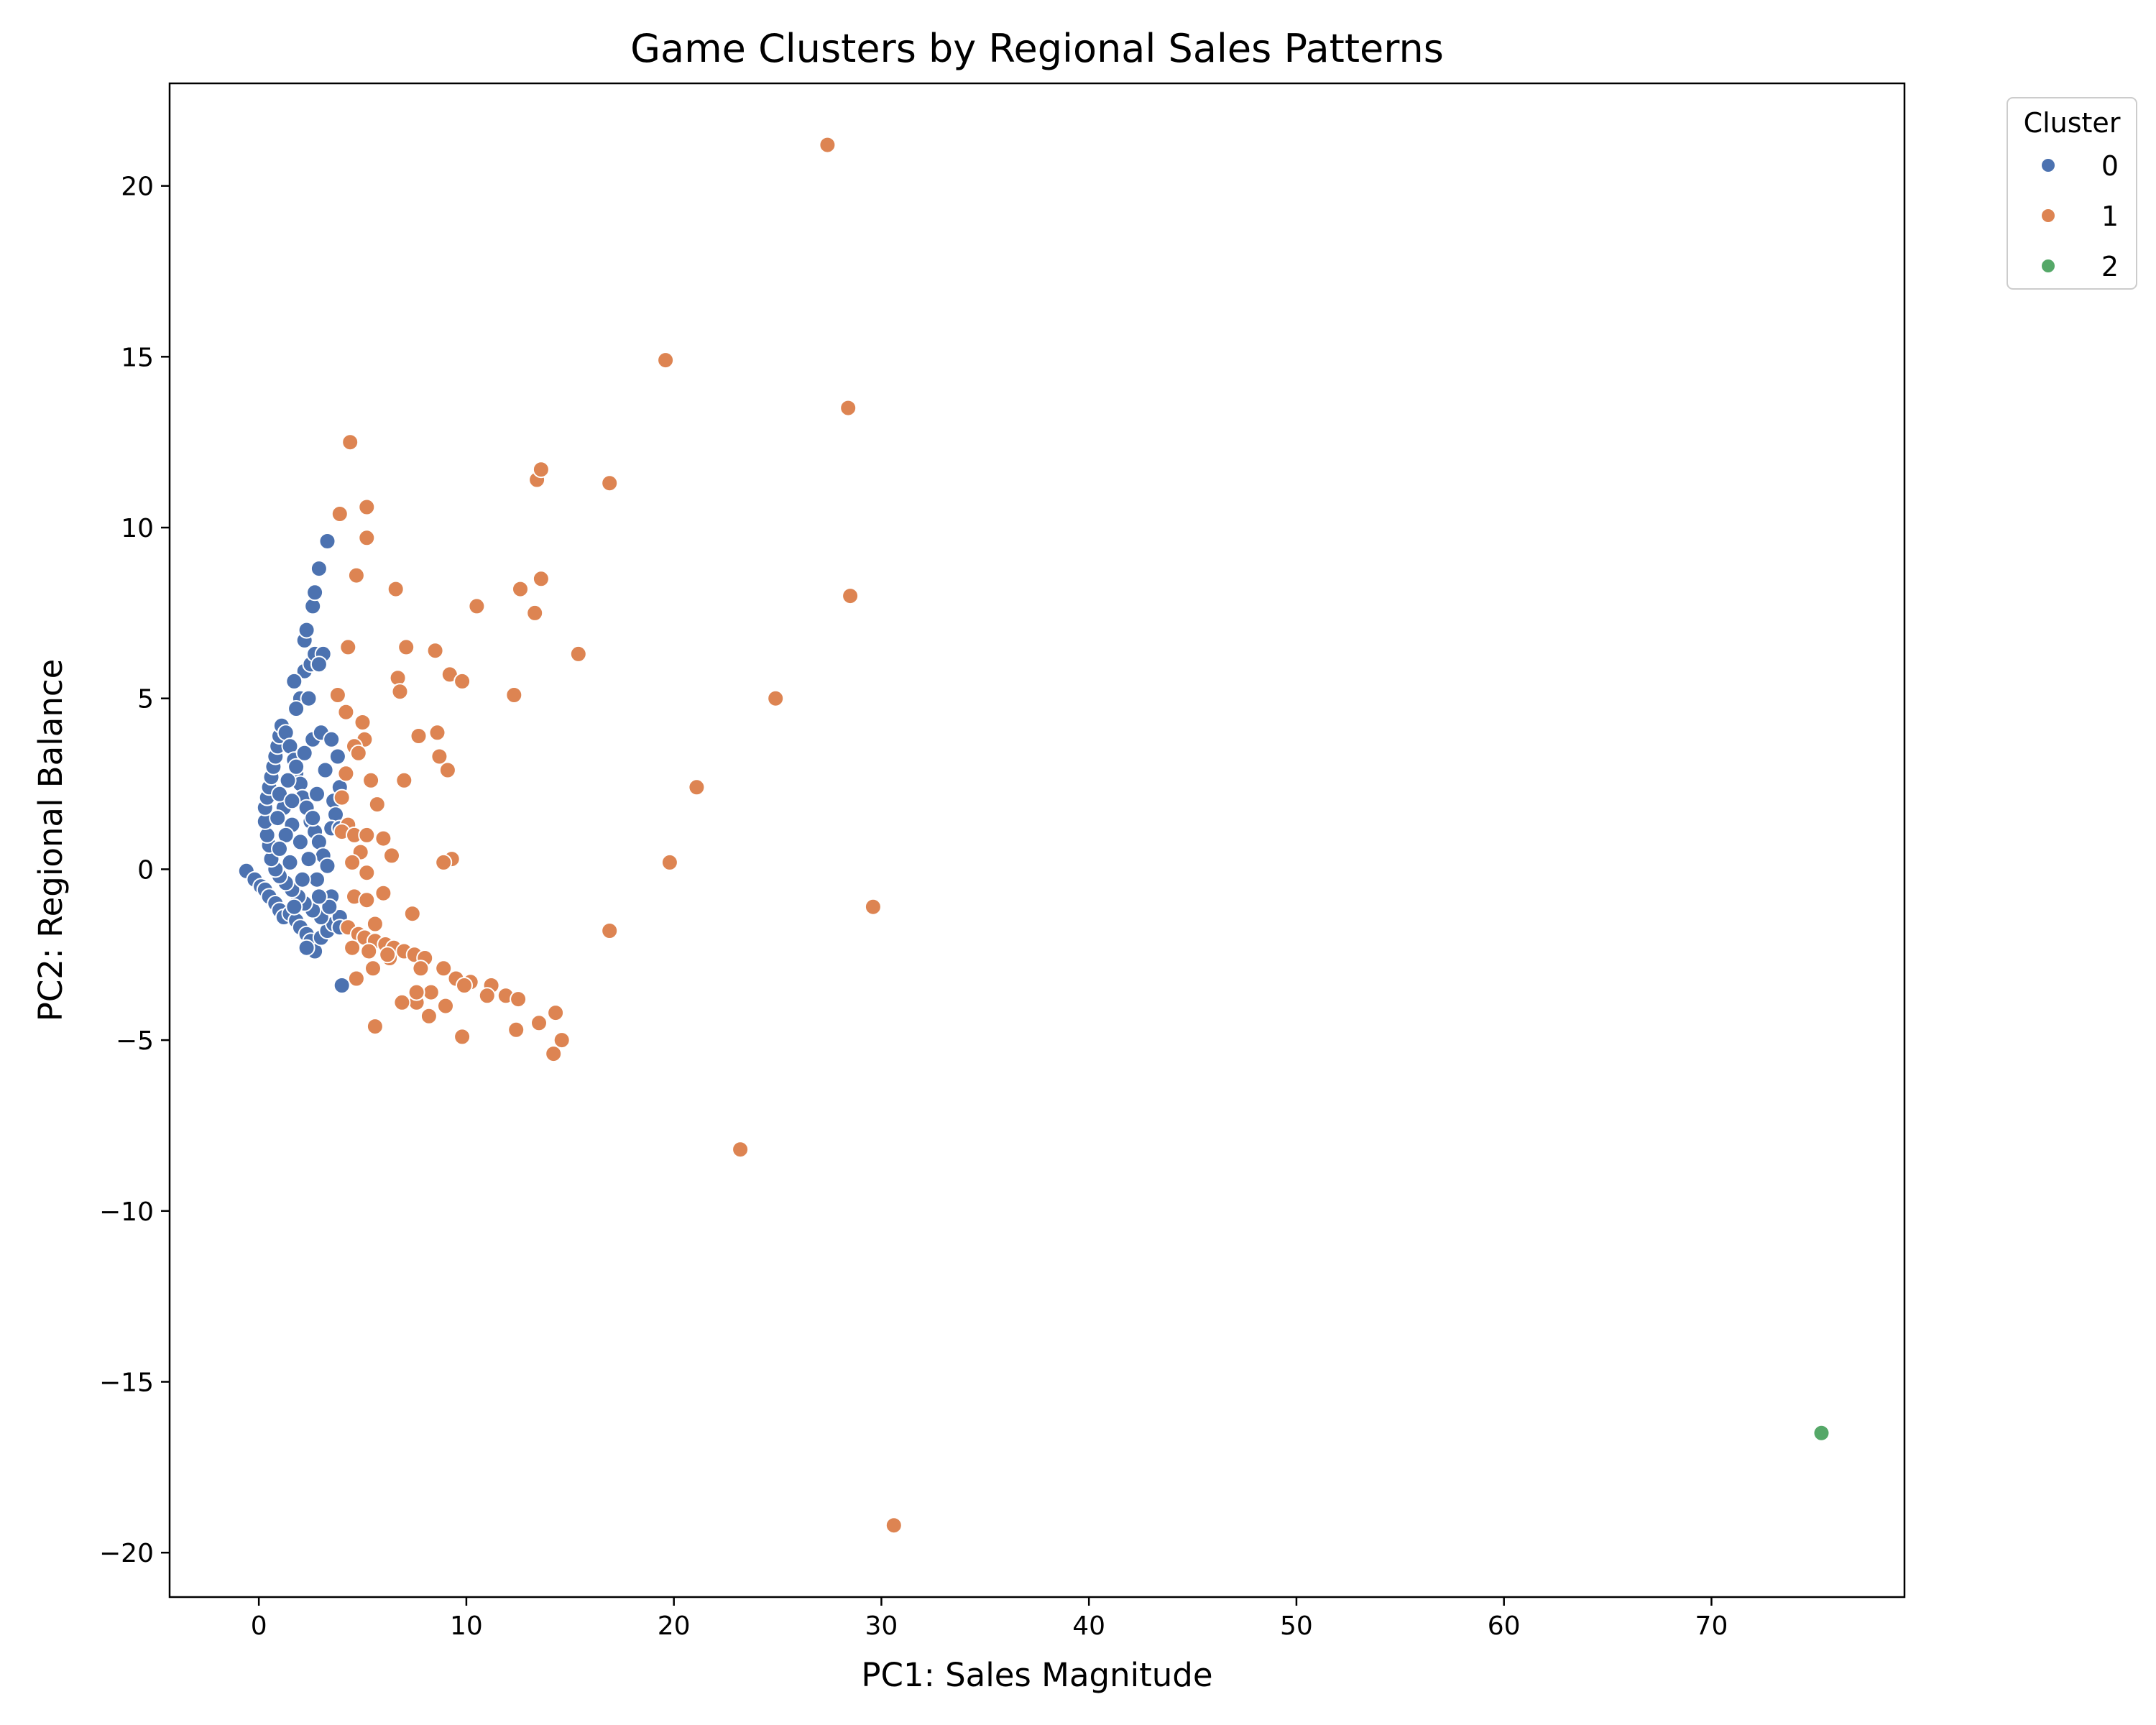 The image size is (2156, 1725). What do you see at coordinates (126, 1553) in the screenshot?
I see `y-tick-label: −20` at bounding box center [126, 1553].